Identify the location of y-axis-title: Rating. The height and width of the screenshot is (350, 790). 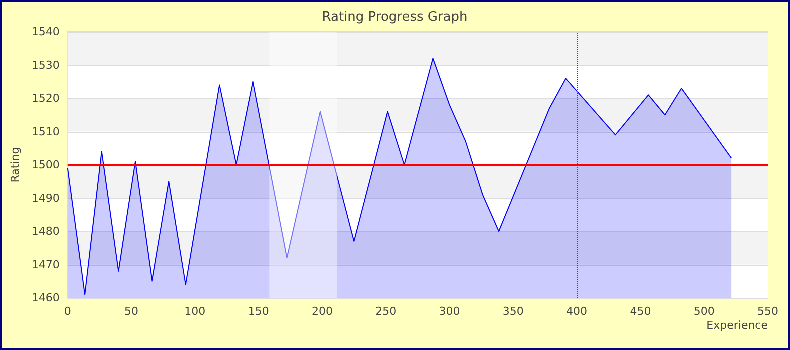
(15, 165).